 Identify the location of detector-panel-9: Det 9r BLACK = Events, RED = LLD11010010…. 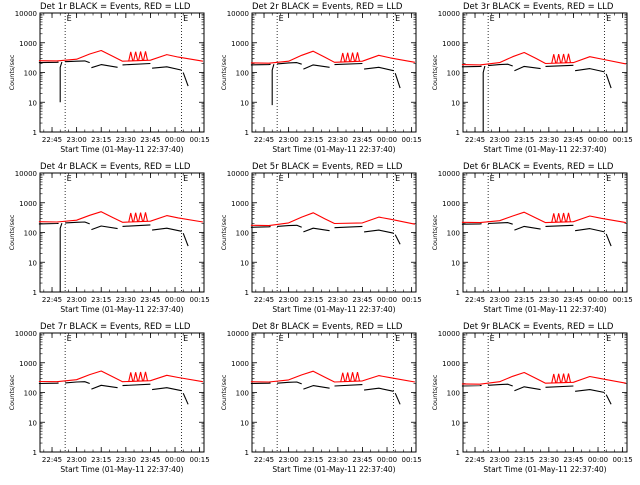
(532, 398).